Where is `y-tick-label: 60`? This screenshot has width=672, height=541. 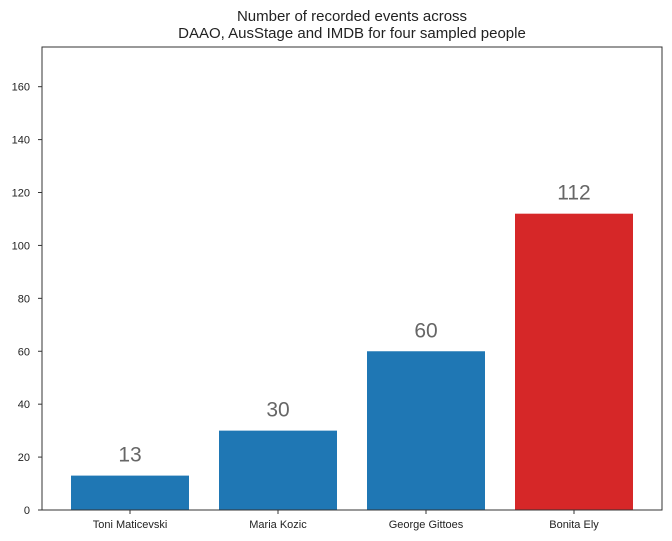
y-tick-label: 60 is located at coordinates (24, 352).